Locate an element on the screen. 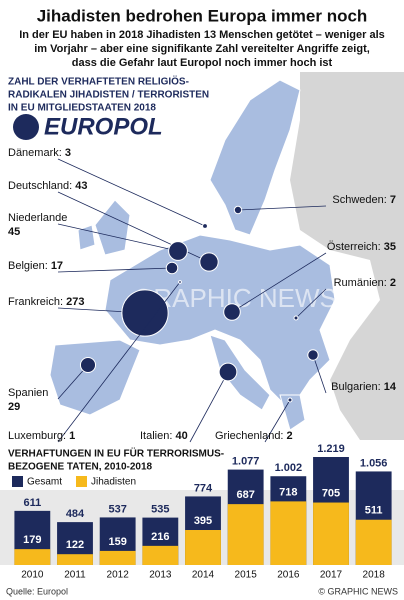 Image resolution: width=404 pixels, height=600 pixels. logo-emblem is located at coordinates (26, 127).